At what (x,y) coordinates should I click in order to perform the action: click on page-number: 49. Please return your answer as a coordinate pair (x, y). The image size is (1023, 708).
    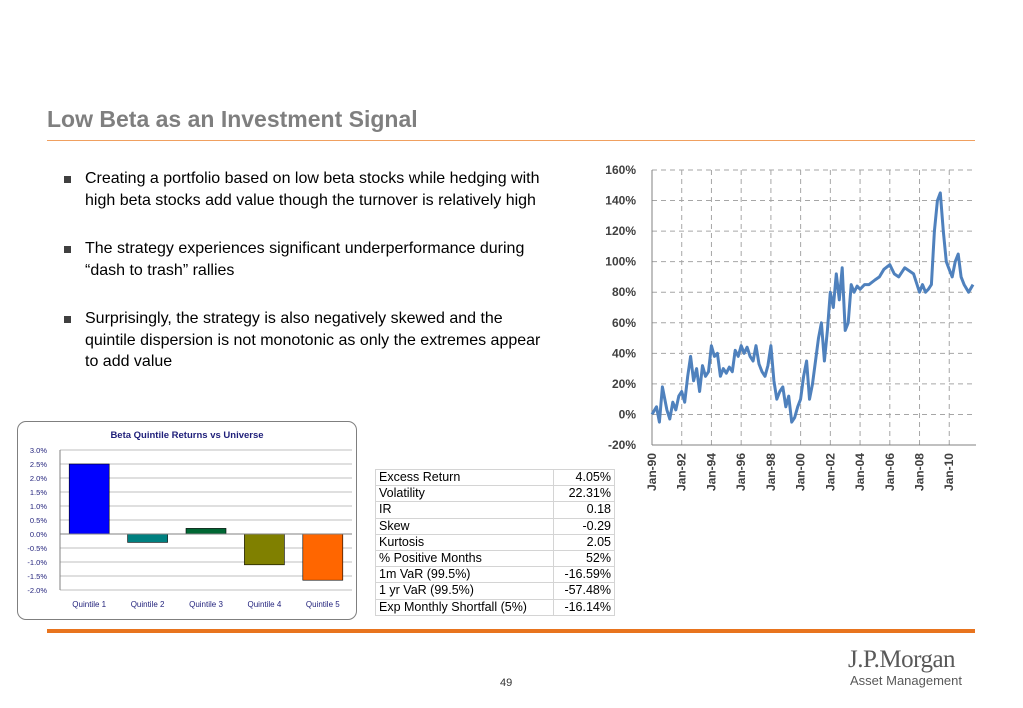
    Looking at the image, I should click on (506, 683).